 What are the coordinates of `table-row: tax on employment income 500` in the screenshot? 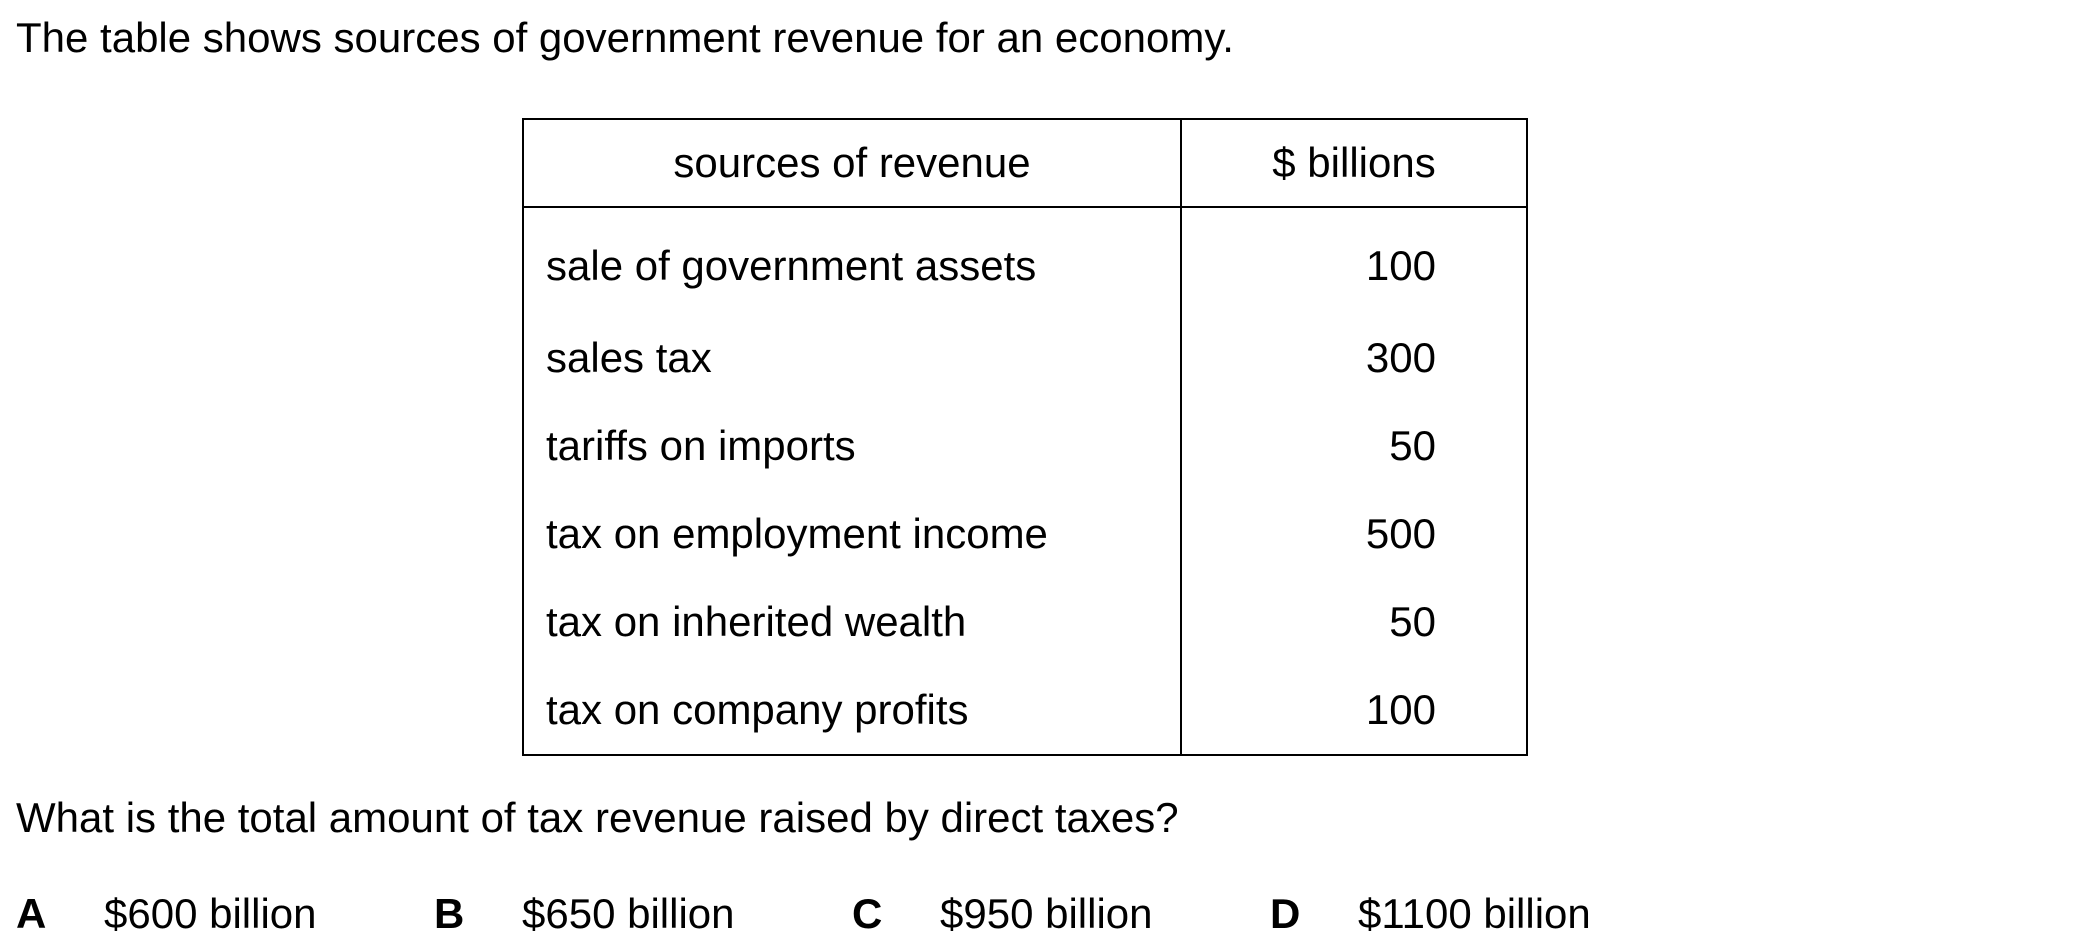 It's located at (1025, 534).